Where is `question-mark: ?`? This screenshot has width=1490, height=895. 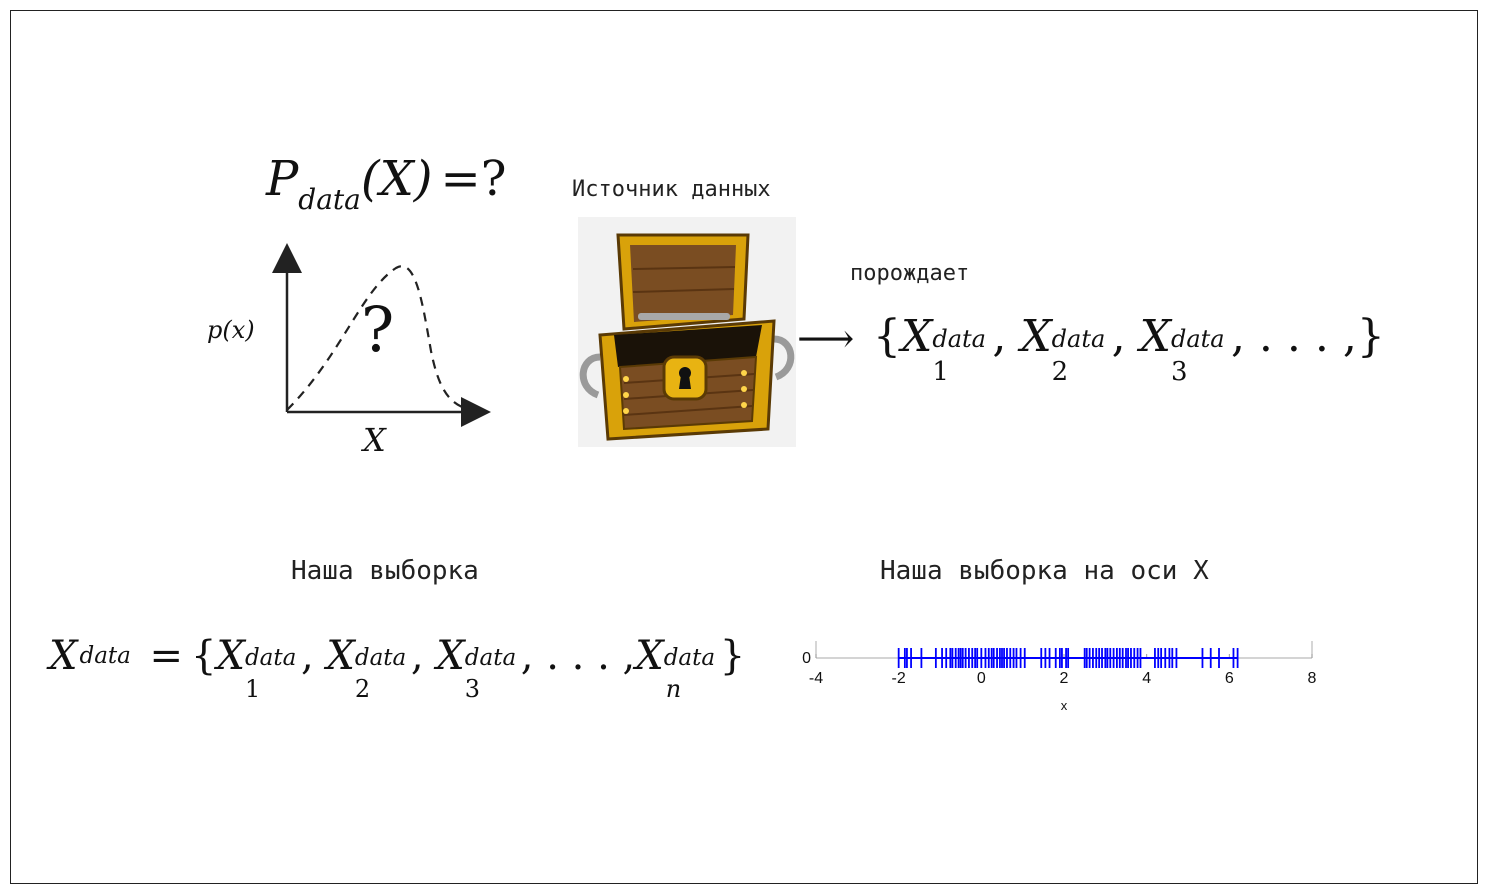 question-mark: ? is located at coordinates (378, 329).